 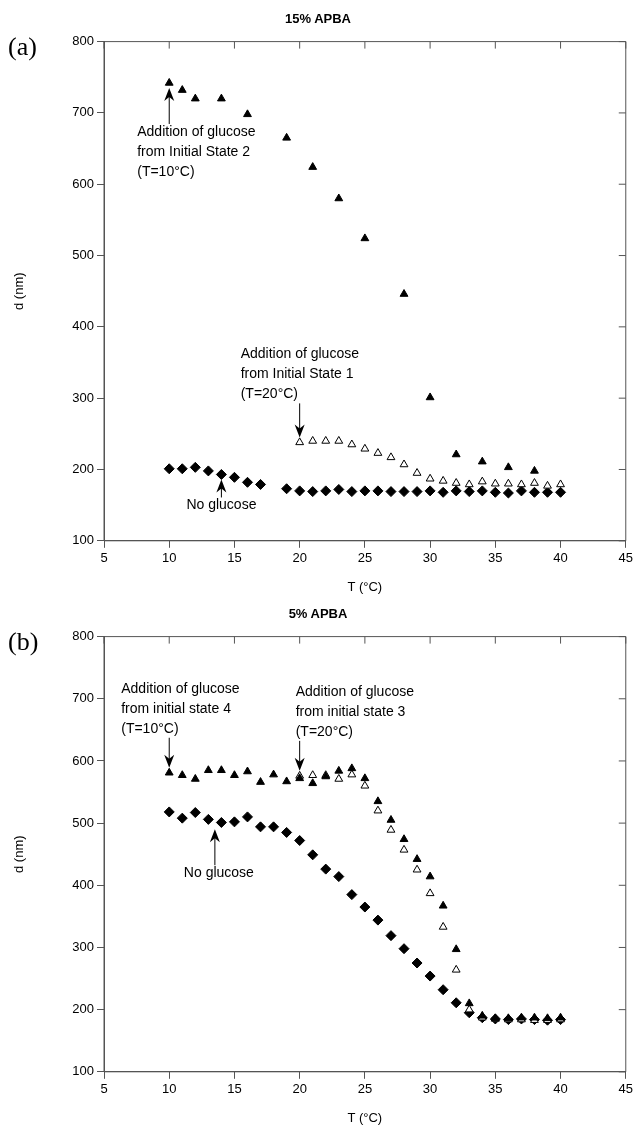 What do you see at coordinates (355, 710) in the screenshot?
I see `annotation: Addition of glucose from initial state 3 (T=20°C)` at bounding box center [355, 710].